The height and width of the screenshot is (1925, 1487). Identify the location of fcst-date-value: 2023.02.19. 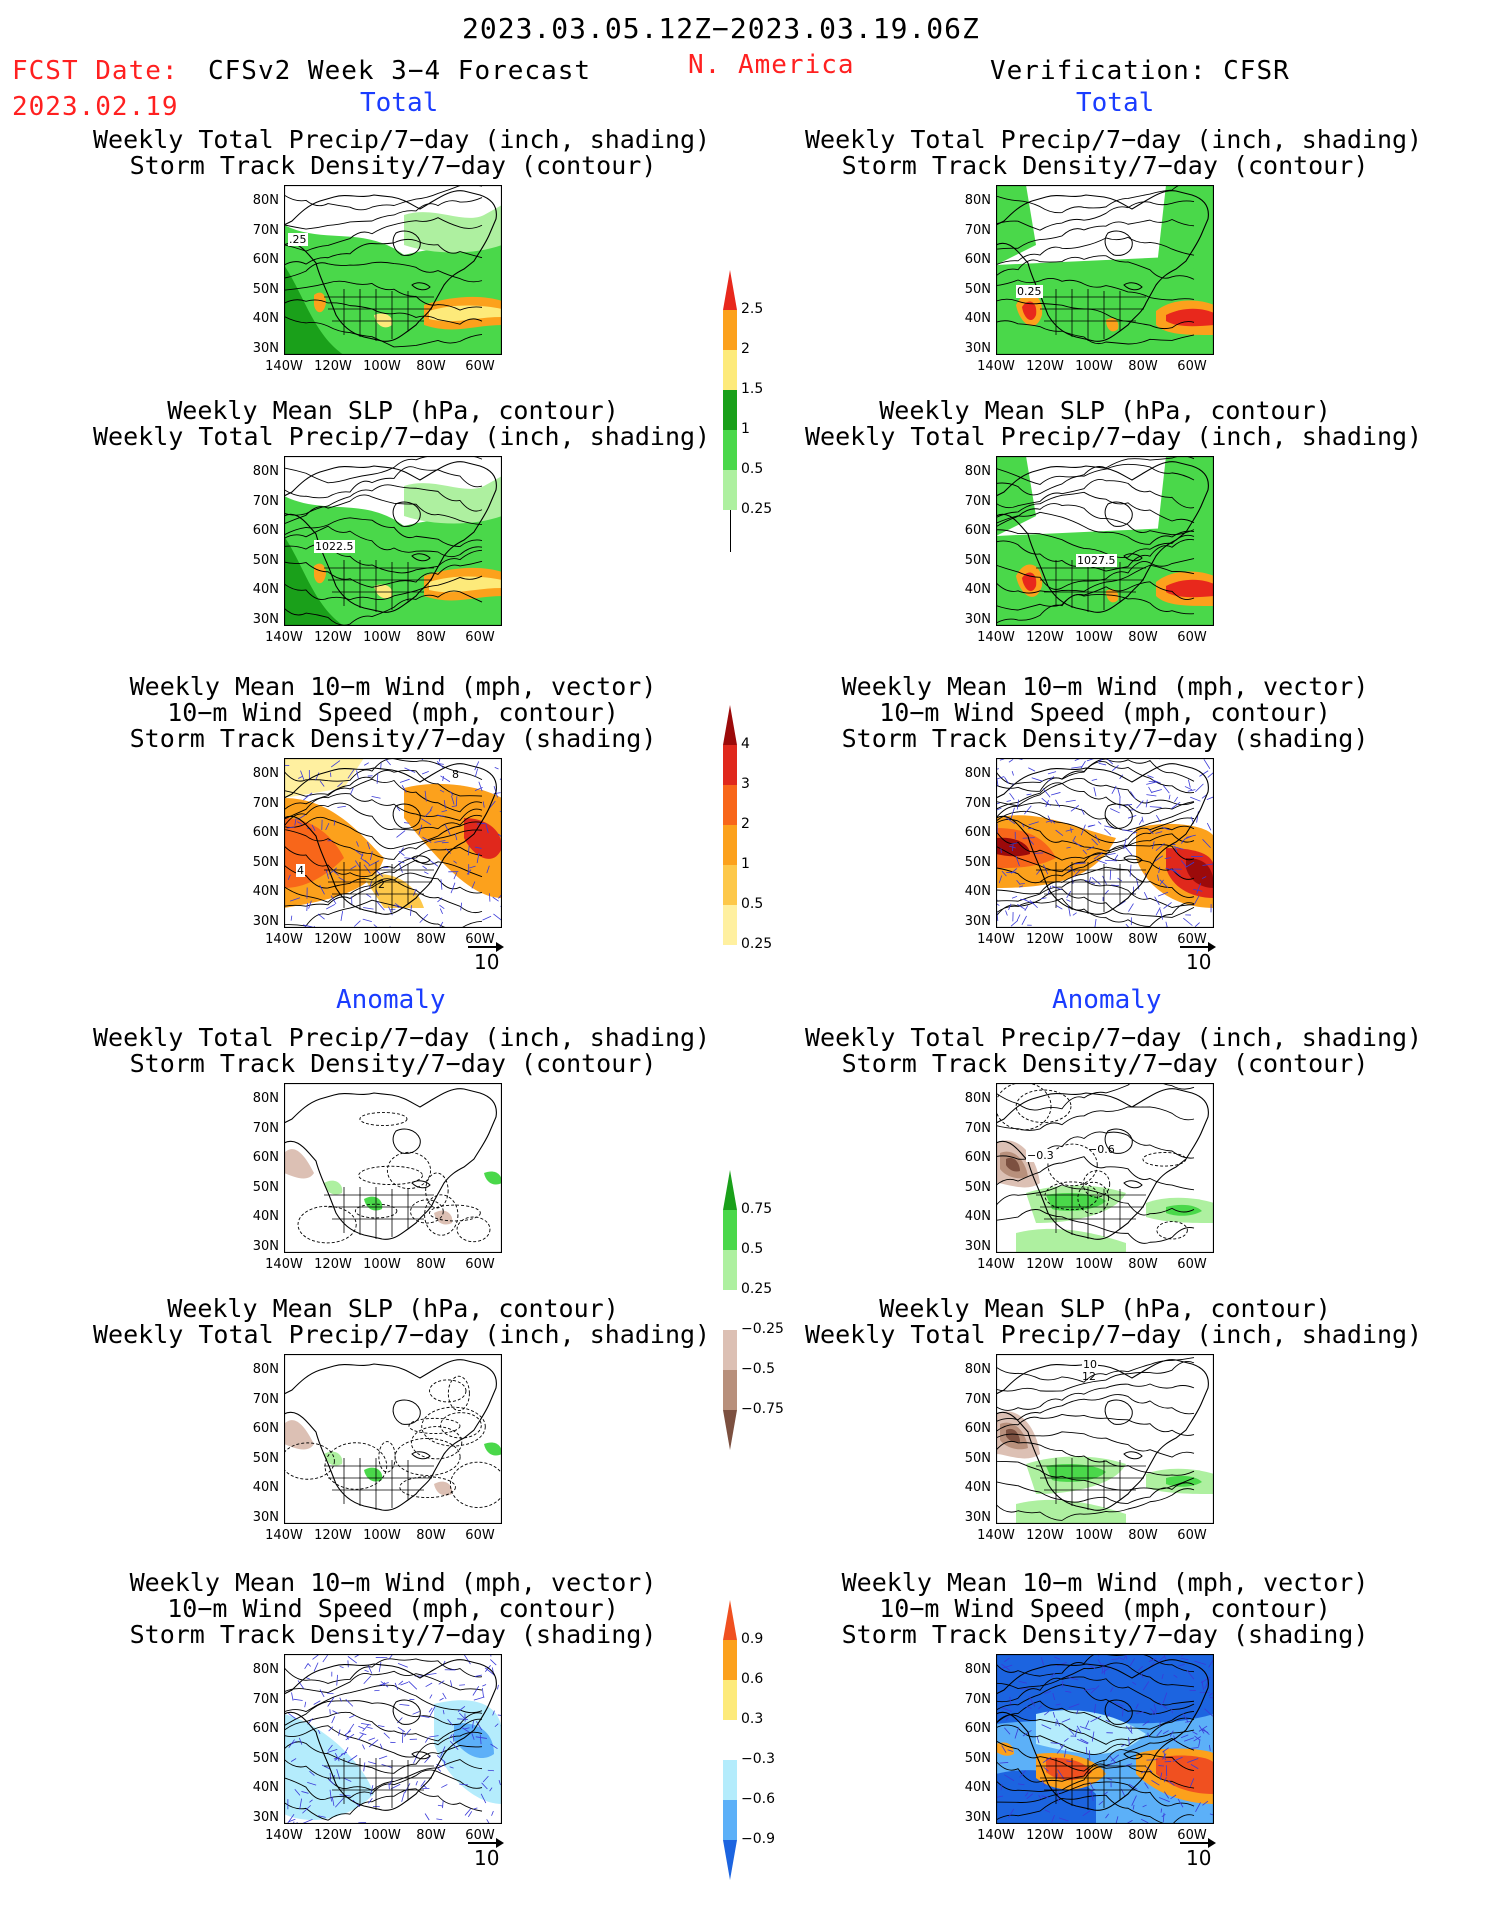
(95, 107).